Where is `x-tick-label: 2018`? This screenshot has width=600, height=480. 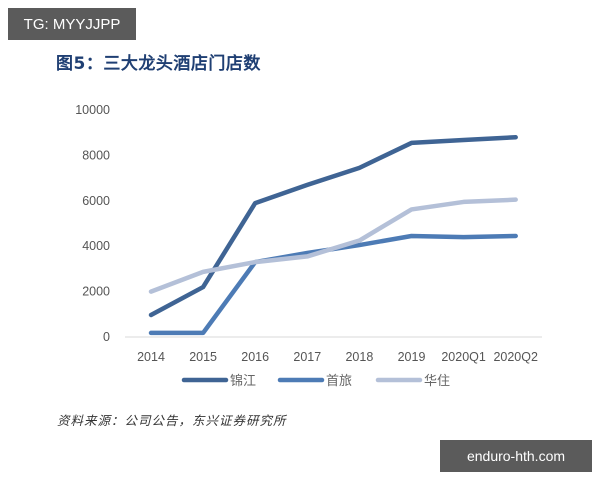
x-tick-label: 2018 is located at coordinates (359, 357).